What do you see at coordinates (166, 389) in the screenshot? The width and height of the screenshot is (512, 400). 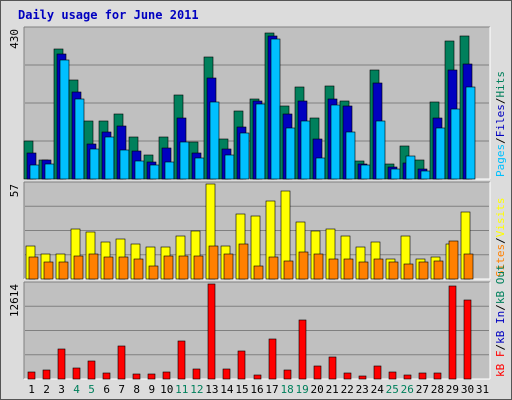 I see `x-tick-label-day-10: 10` at bounding box center [166, 389].